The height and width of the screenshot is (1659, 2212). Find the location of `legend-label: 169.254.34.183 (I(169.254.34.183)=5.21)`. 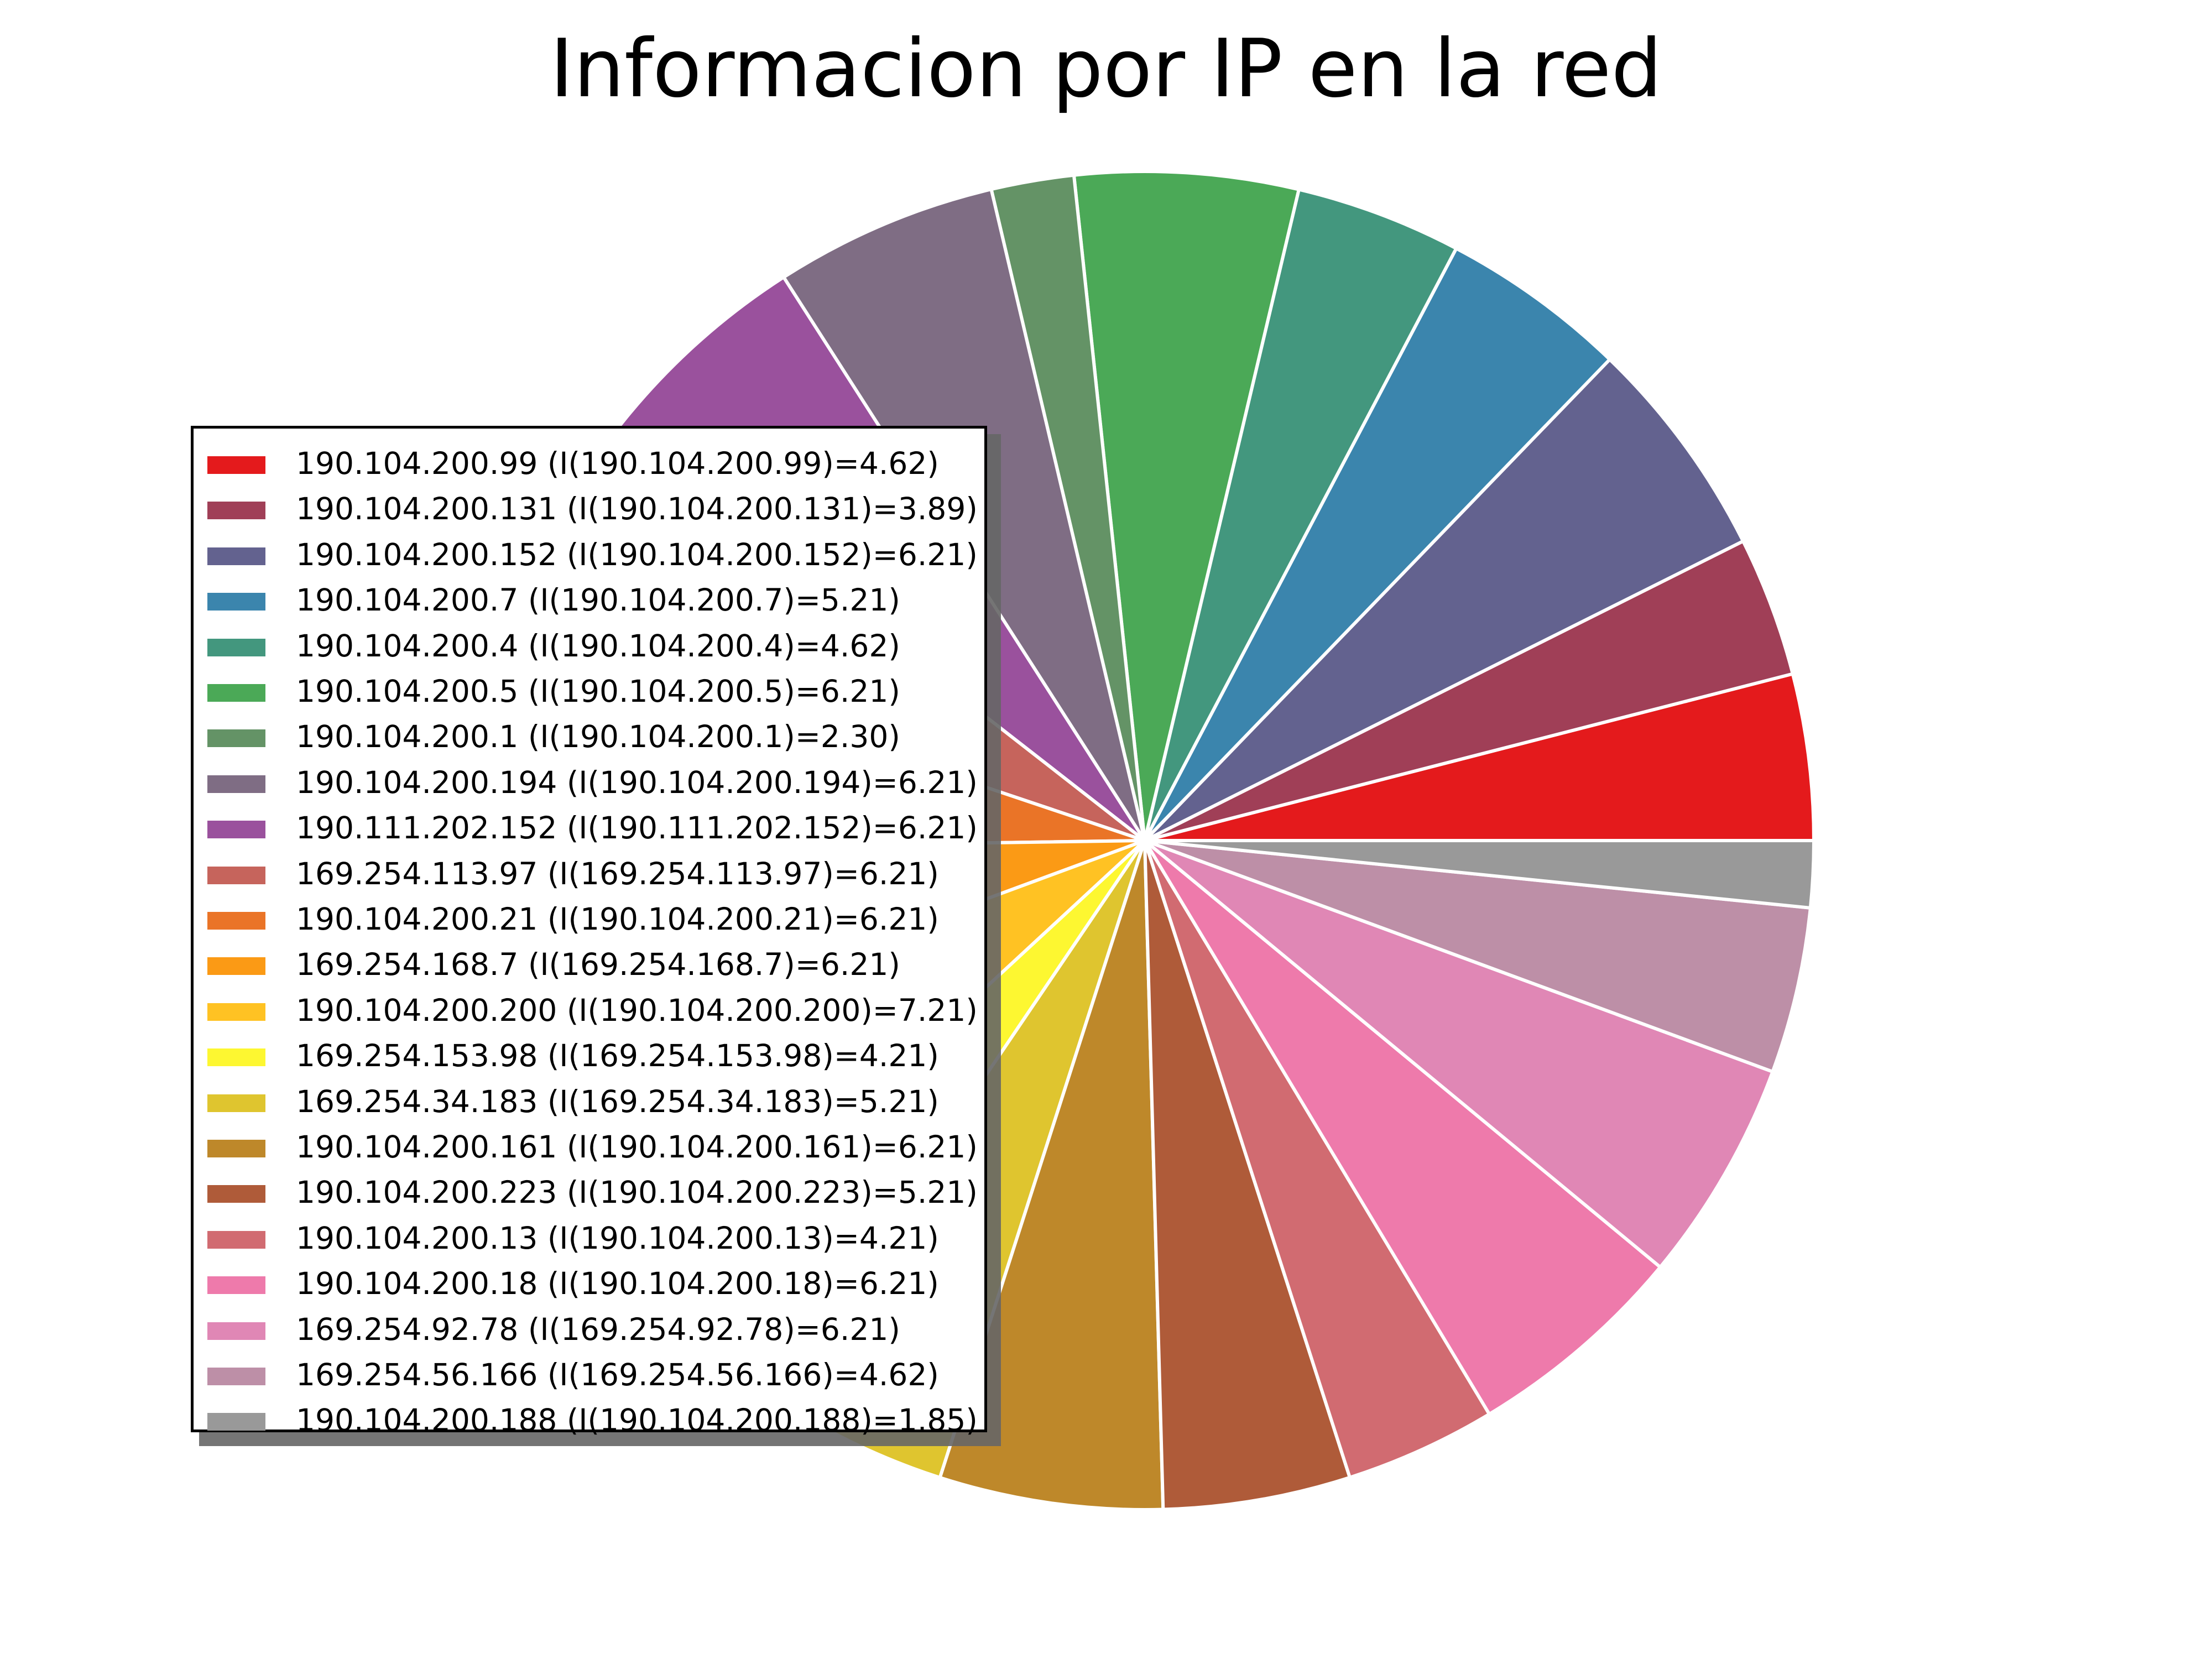

legend-label: 169.254.34.183 (I(169.254.34.183)=5.21) is located at coordinates (617, 1101).